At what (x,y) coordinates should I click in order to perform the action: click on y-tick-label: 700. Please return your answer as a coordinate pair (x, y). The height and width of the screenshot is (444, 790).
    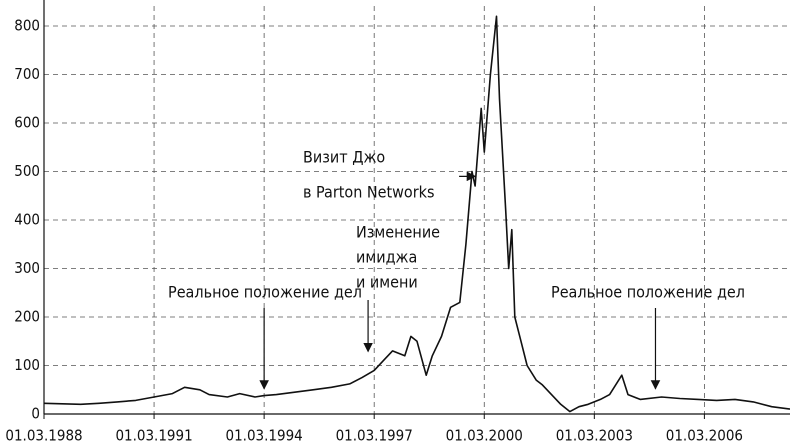
    Looking at the image, I should click on (27, 74).